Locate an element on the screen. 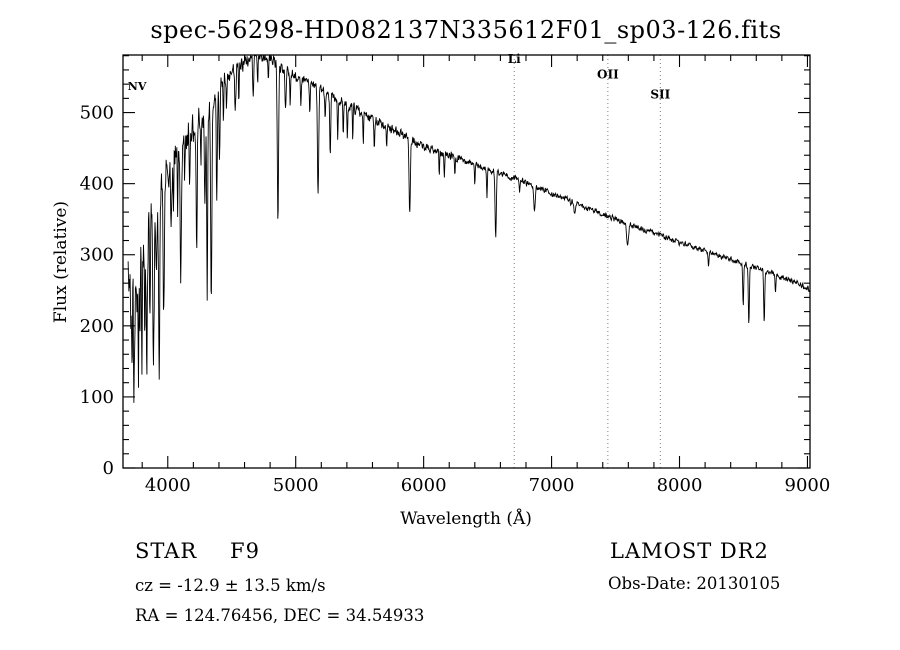  y-tick-label: 200 is located at coordinates (97, 326).